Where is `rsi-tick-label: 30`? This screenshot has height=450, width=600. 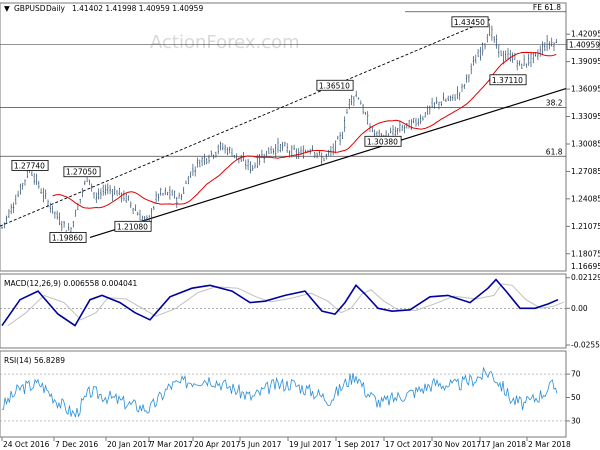
rsi-tick-label: 30 is located at coordinates (576, 420).